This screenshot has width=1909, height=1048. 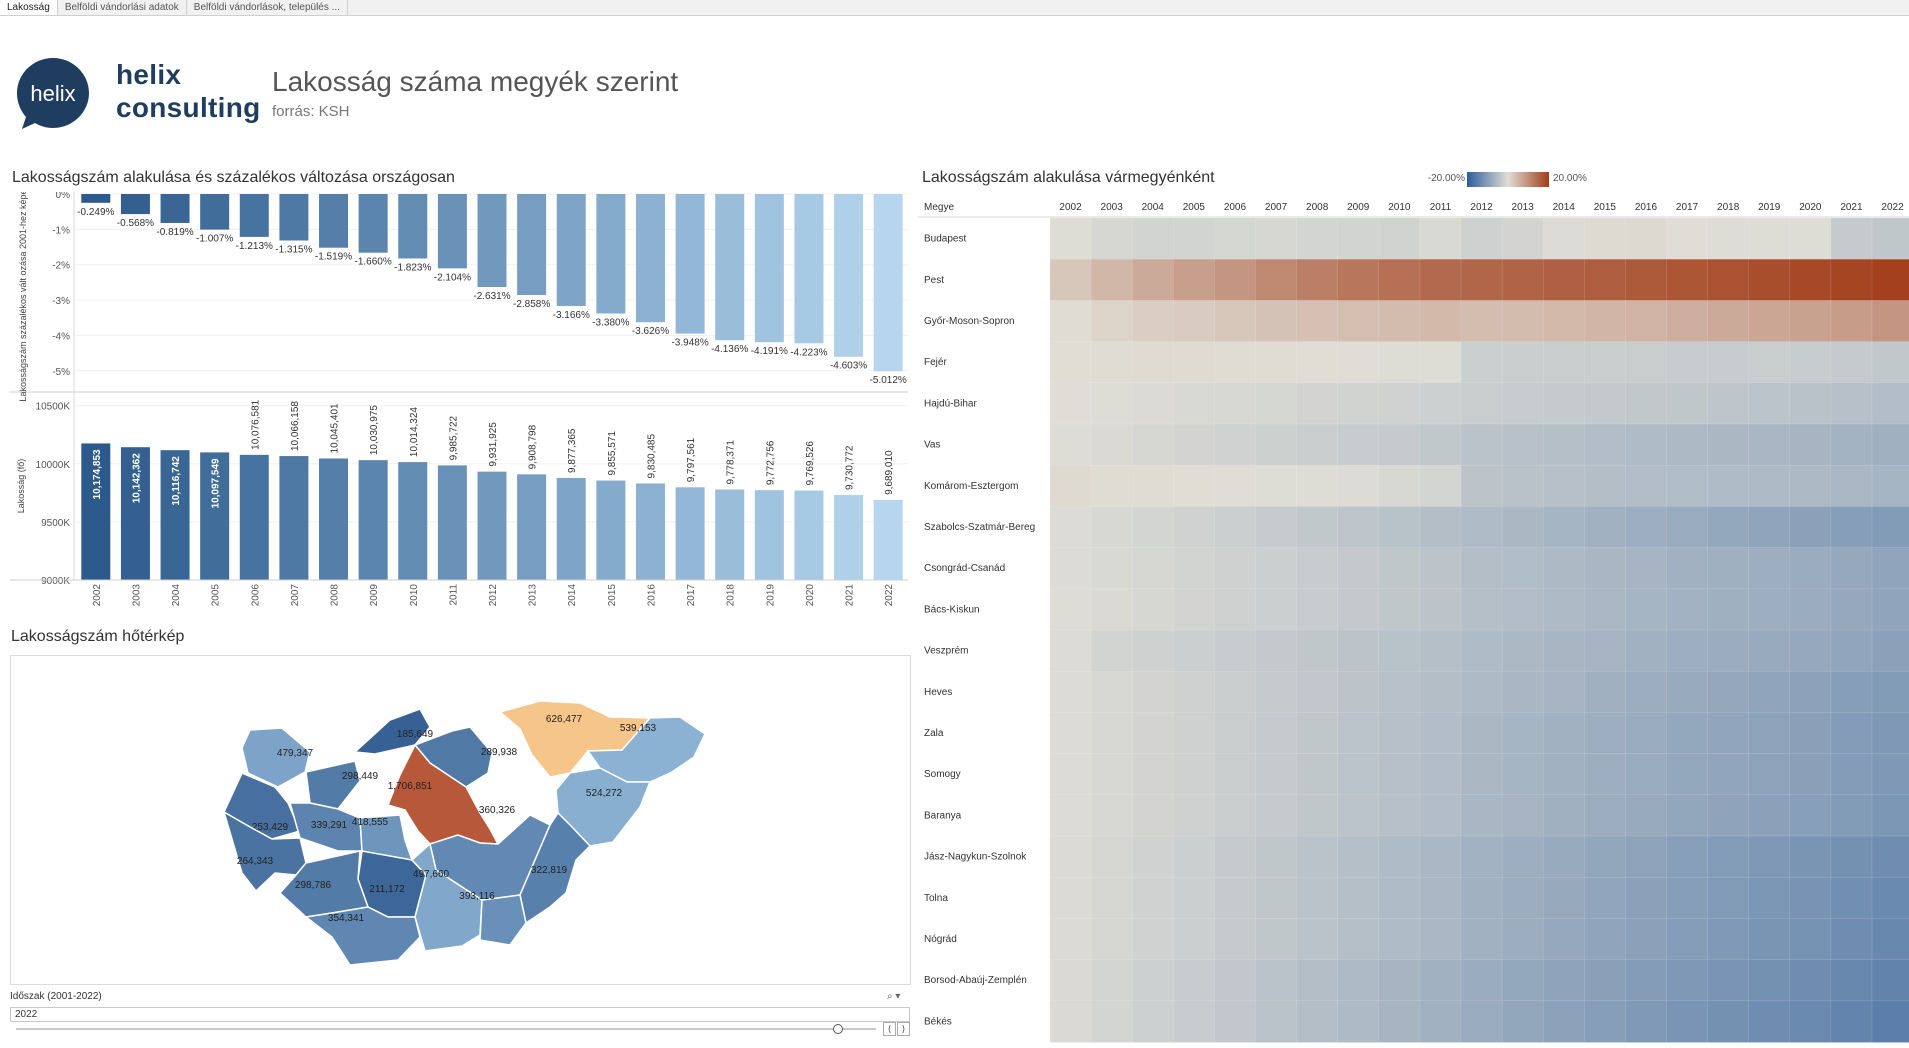 I want to click on slider-next-button: ⟩, so click(x=903, y=1029).